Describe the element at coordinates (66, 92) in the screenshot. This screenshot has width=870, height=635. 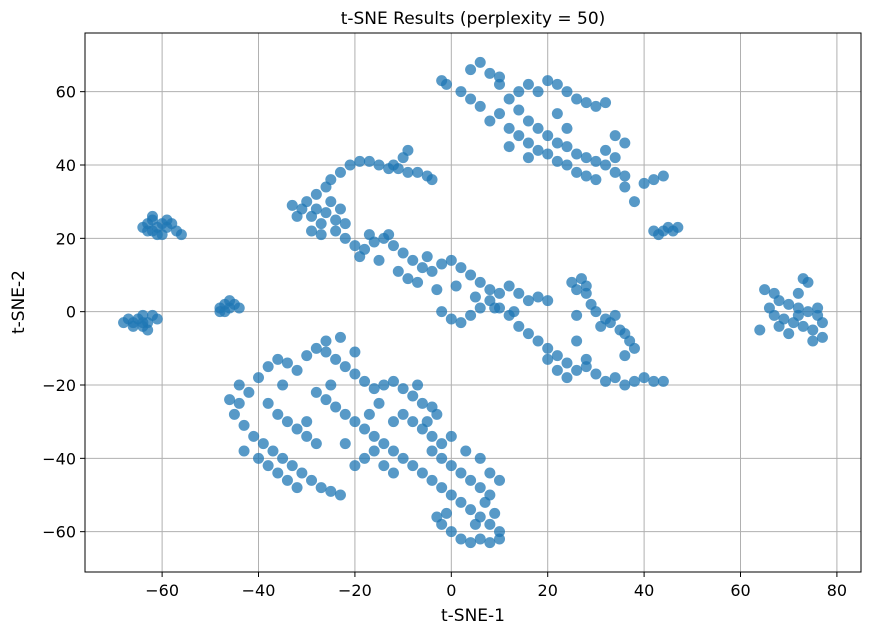
I see `y-tick-label: 60` at that location.